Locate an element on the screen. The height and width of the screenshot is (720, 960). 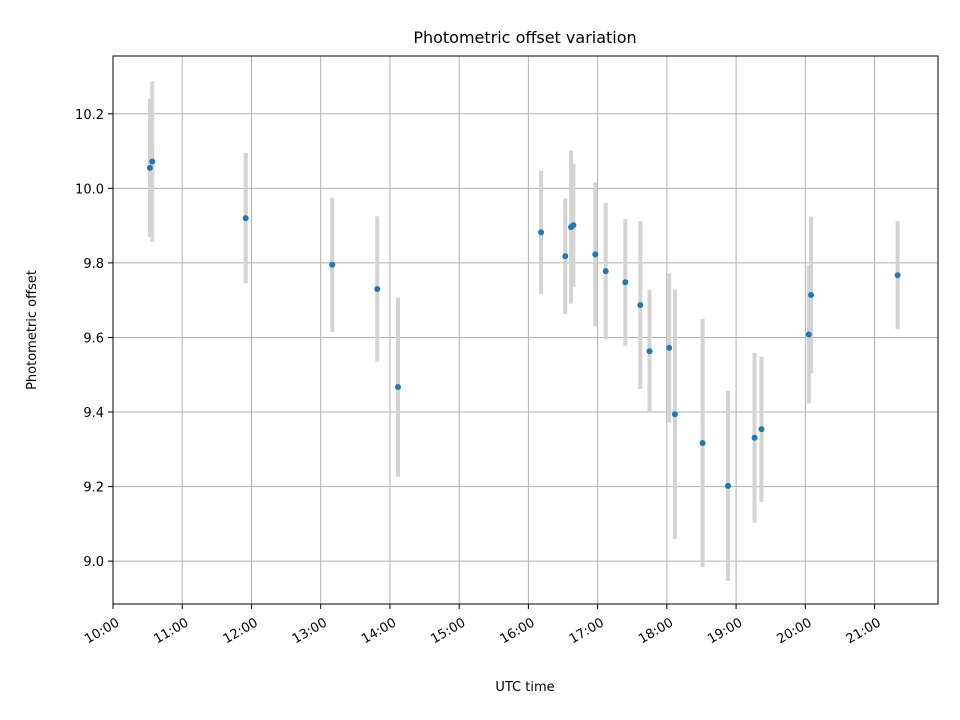
y-tick-label: 9.2 is located at coordinates (93, 488).